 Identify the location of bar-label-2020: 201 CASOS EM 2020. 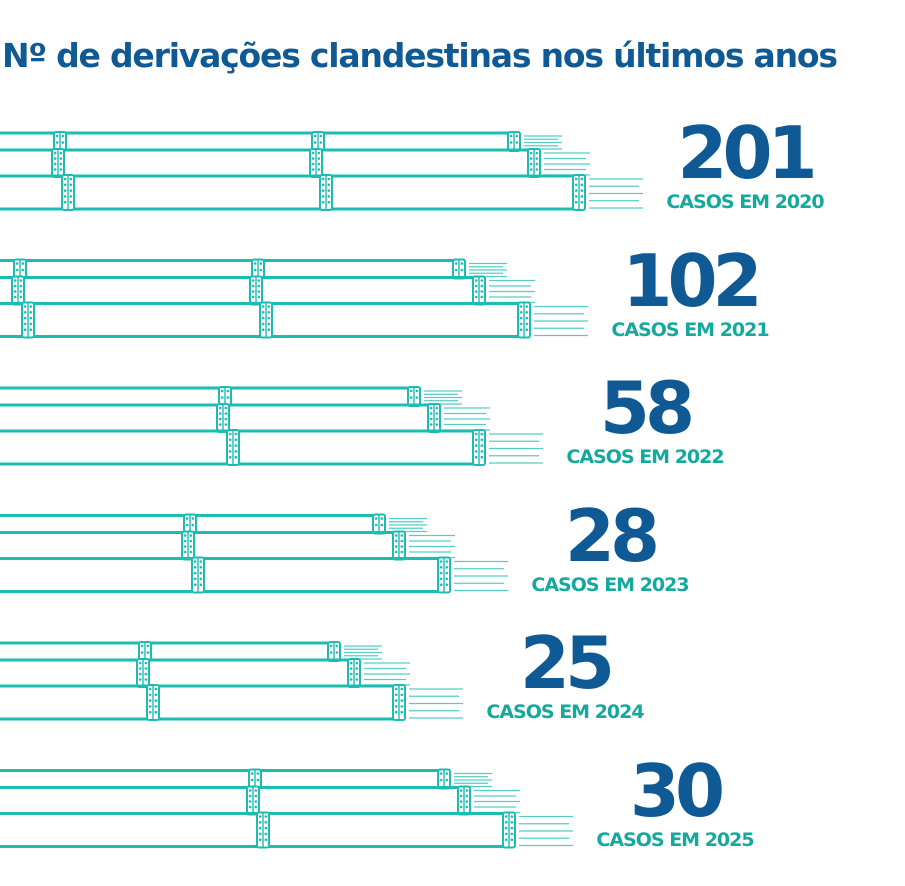
(745, 165).